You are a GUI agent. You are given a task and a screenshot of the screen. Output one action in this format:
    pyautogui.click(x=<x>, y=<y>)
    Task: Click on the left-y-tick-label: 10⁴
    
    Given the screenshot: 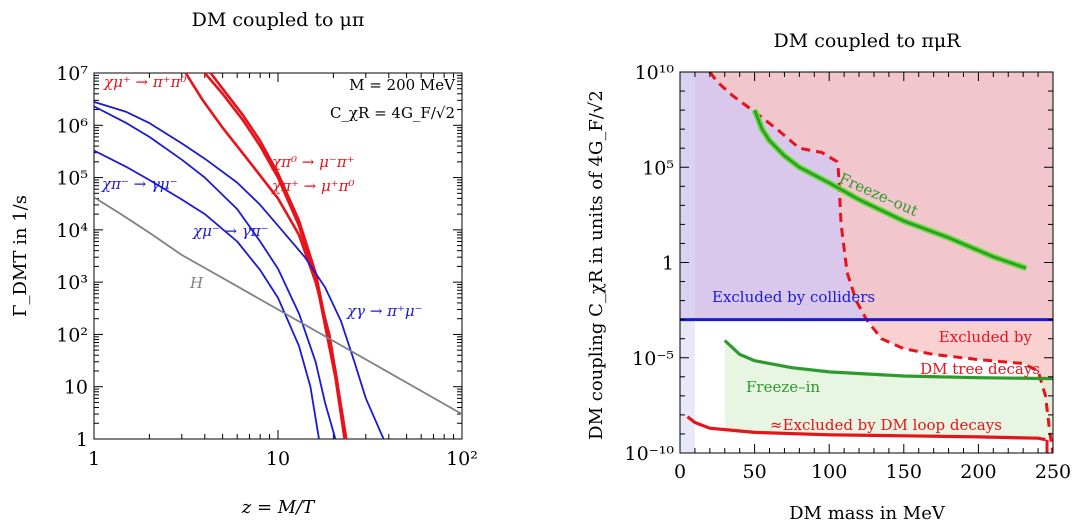 What is the action you would take?
    pyautogui.click(x=72, y=231)
    